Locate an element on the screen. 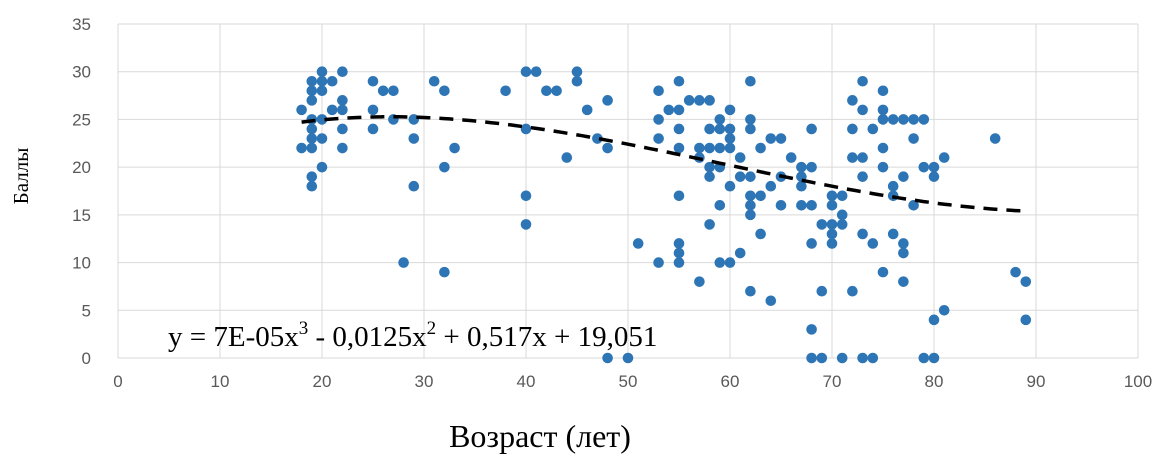  x-tick-label: 100 is located at coordinates (1138, 381).